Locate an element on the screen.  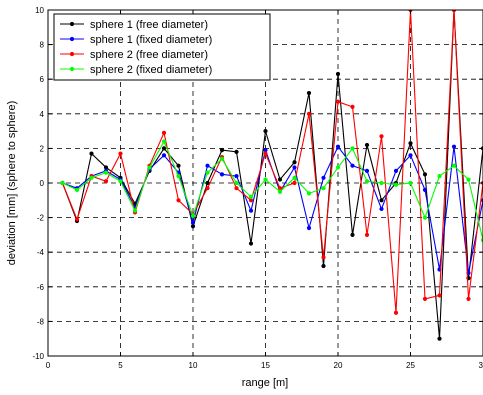
x-tick-label: 25 is located at coordinates (410, 365).